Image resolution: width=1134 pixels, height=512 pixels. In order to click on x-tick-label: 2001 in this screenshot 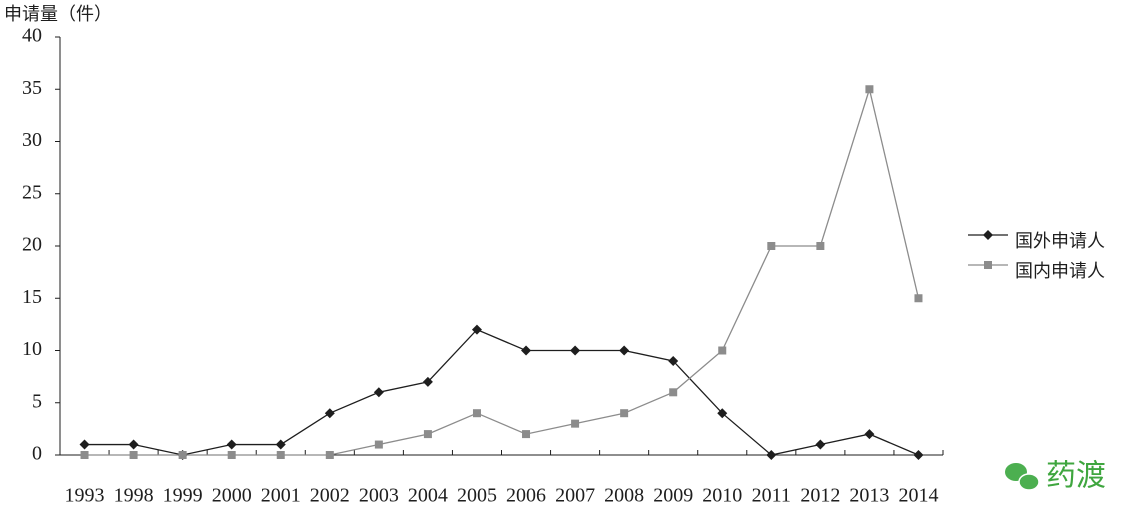, I will do `click(281, 496)`.